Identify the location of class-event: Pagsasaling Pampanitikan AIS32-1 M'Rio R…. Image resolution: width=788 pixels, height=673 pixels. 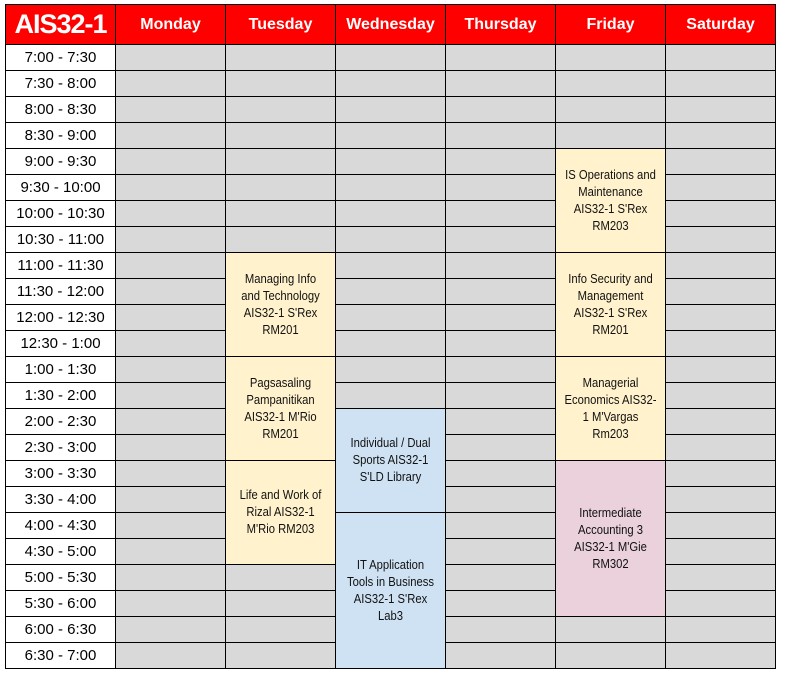
(280, 408).